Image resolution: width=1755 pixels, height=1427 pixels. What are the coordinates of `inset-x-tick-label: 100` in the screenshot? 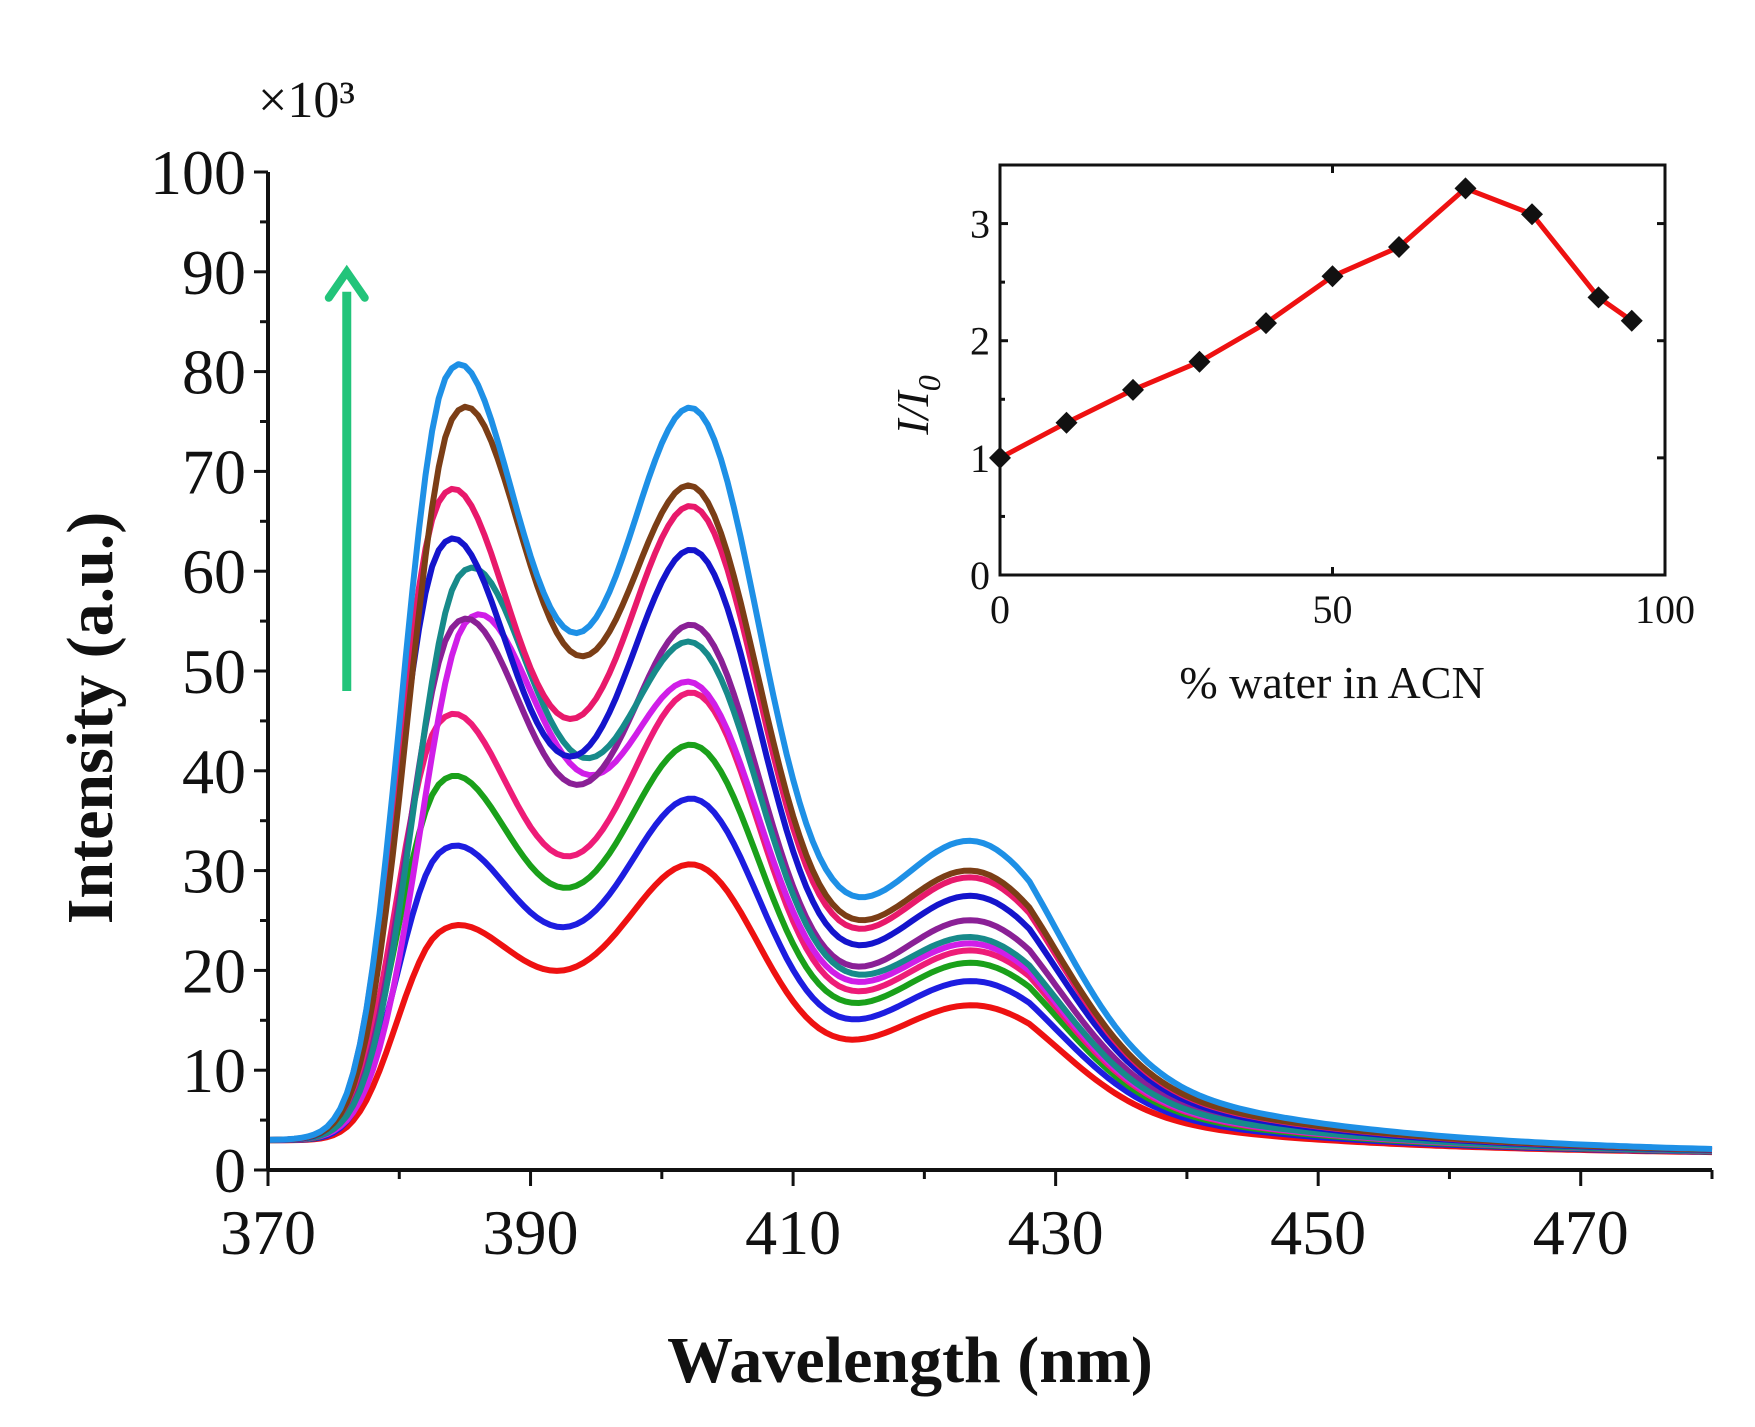 It's located at (1665, 609).